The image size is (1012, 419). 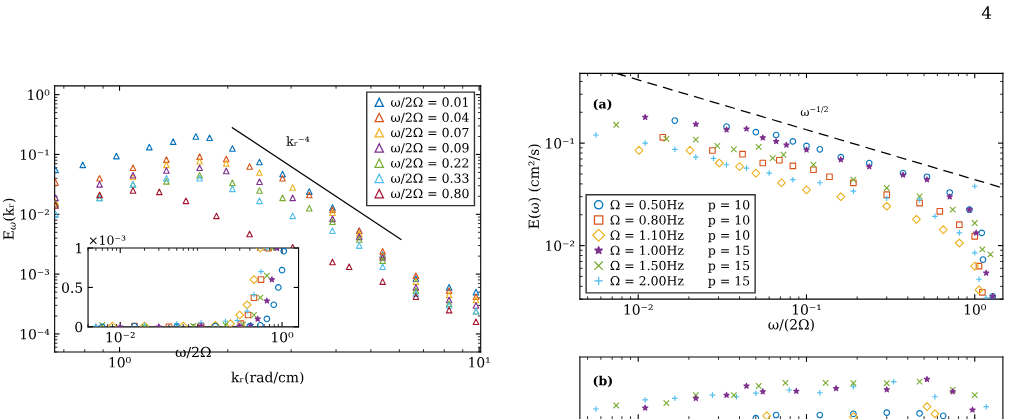 I want to click on annotation: ×10⁻³, so click(x=107, y=240).